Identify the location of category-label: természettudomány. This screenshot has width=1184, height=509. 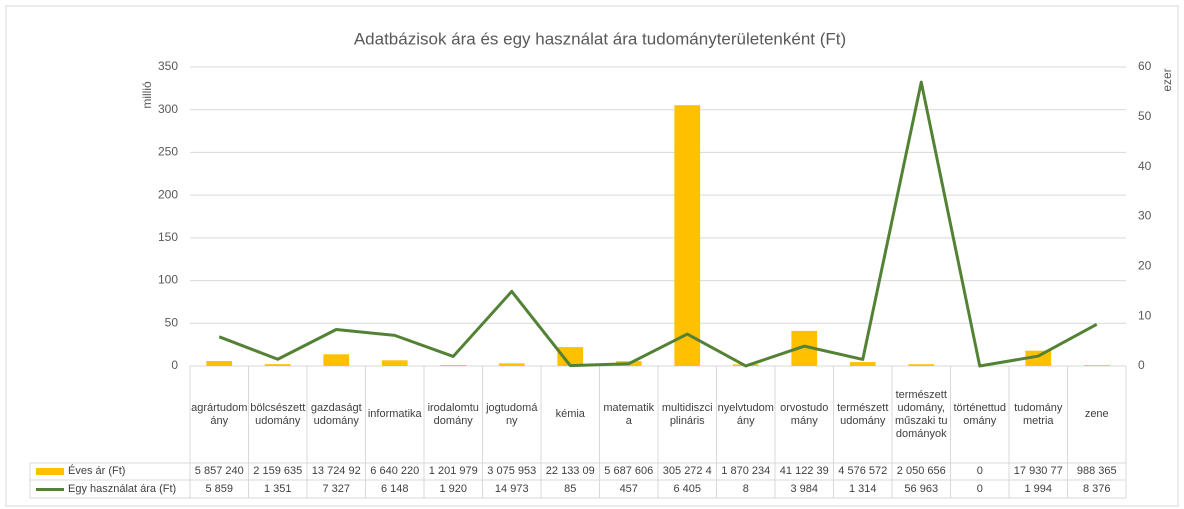
(863, 414).